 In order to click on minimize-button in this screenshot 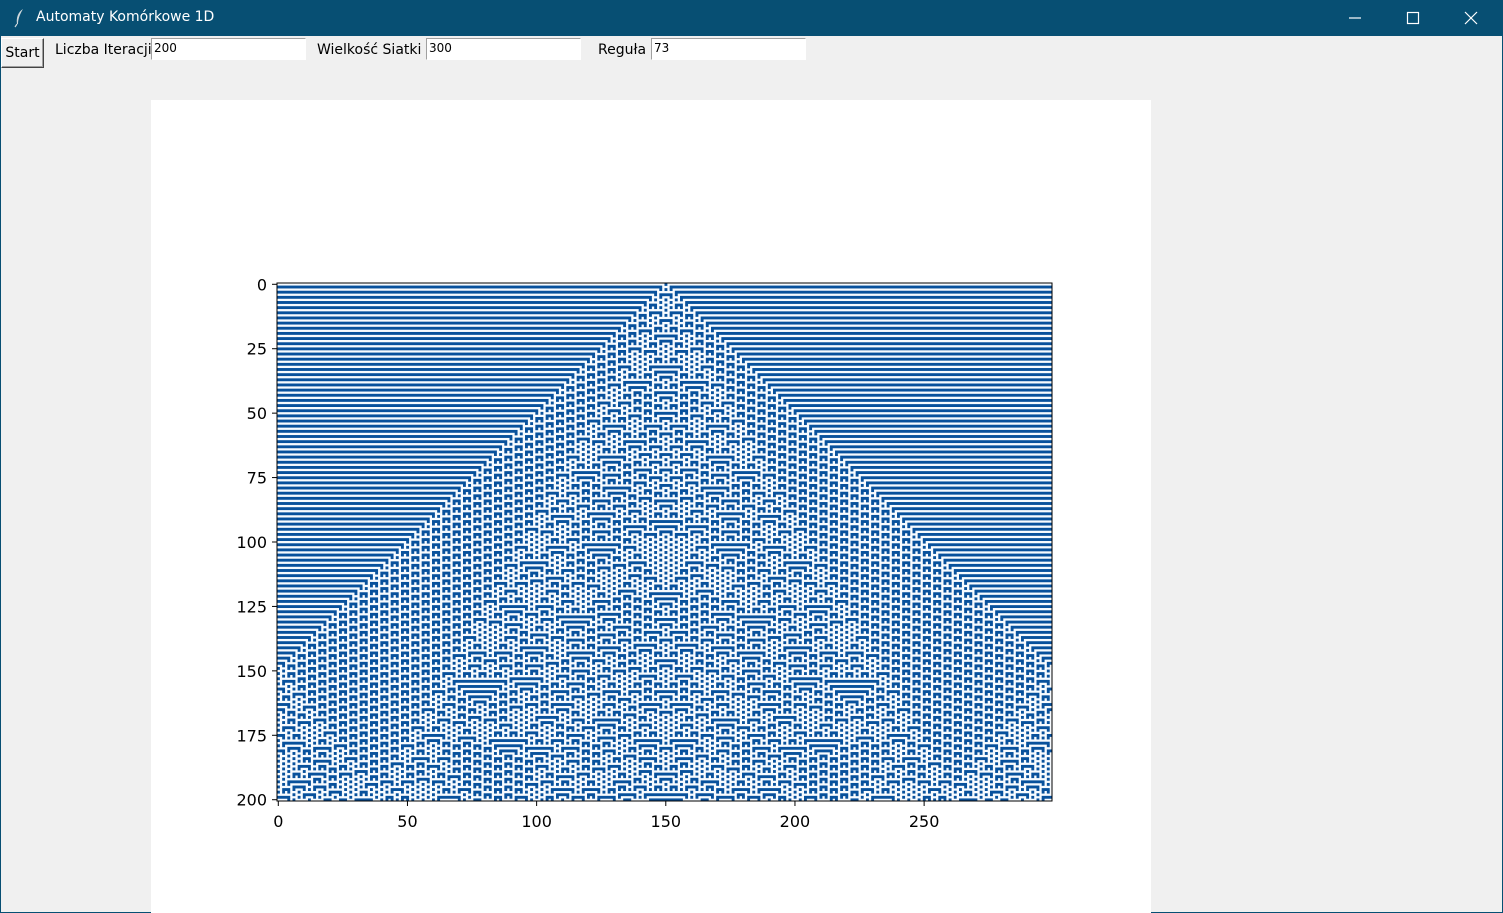, I will do `click(1355, 18)`.